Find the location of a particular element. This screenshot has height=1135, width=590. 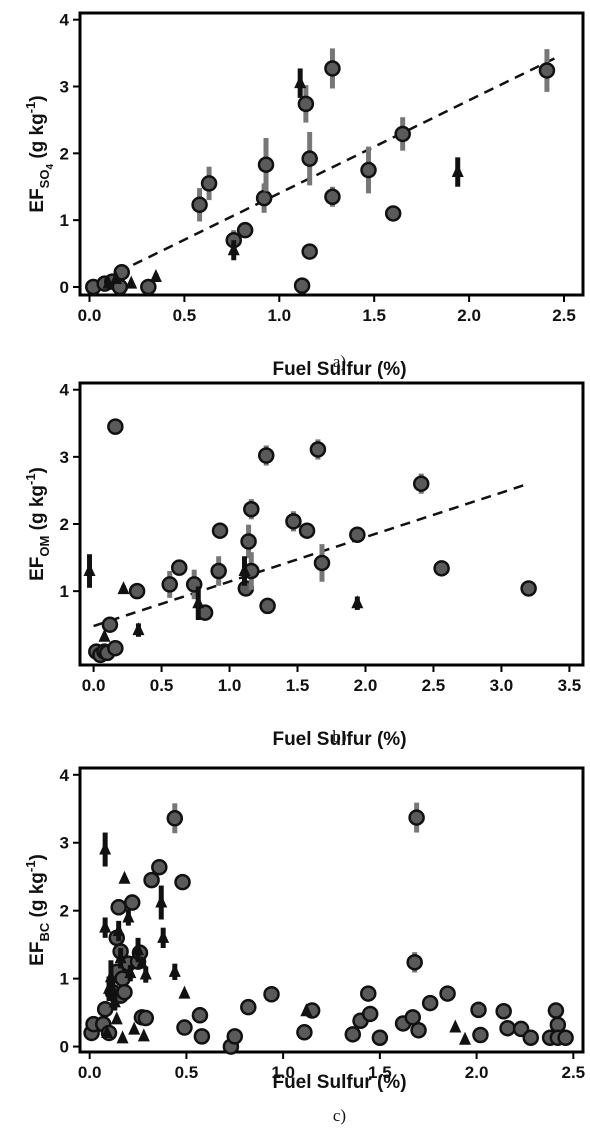

y-label-subscript: OM is located at coordinates (44, 546).